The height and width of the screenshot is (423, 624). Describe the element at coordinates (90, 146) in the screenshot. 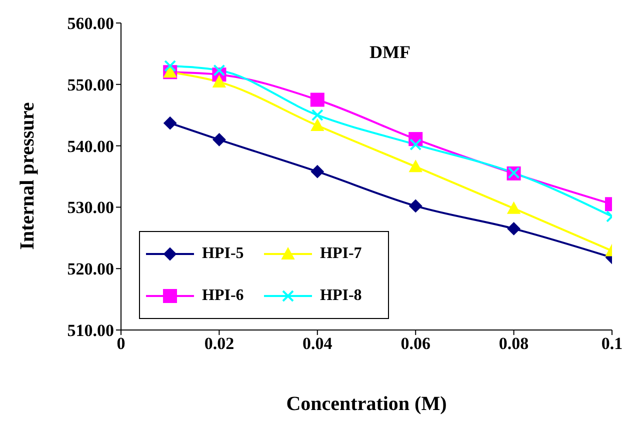

I see `y-tick-label: 540.00` at that location.